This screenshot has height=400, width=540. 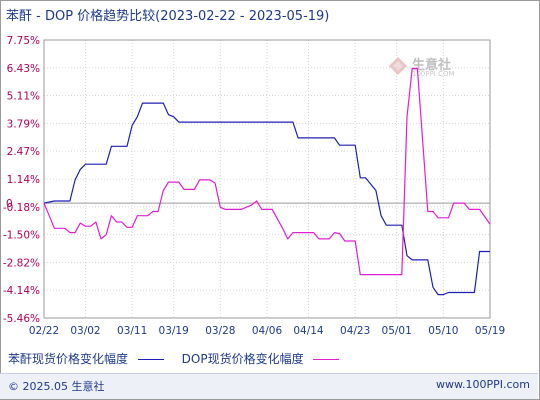 I want to click on y-tick-label: 7.75%, so click(x=23, y=41).